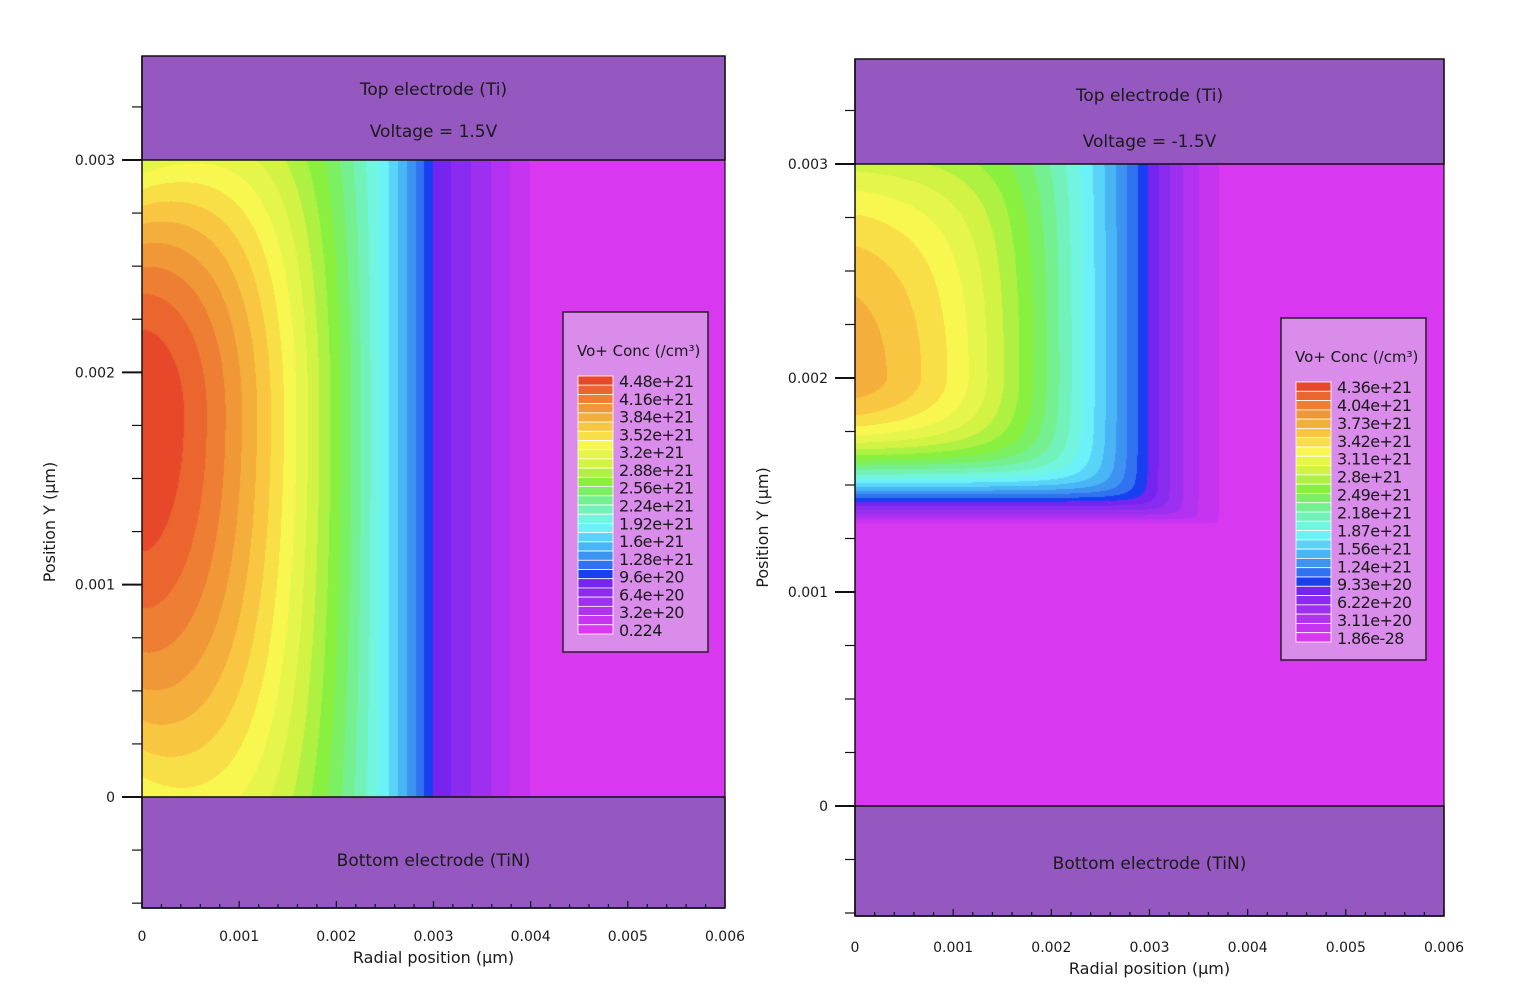 The height and width of the screenshot is (996, 1536). I want to click on voltage-annotation: Voltage = 1.5V, so click(434, 132).